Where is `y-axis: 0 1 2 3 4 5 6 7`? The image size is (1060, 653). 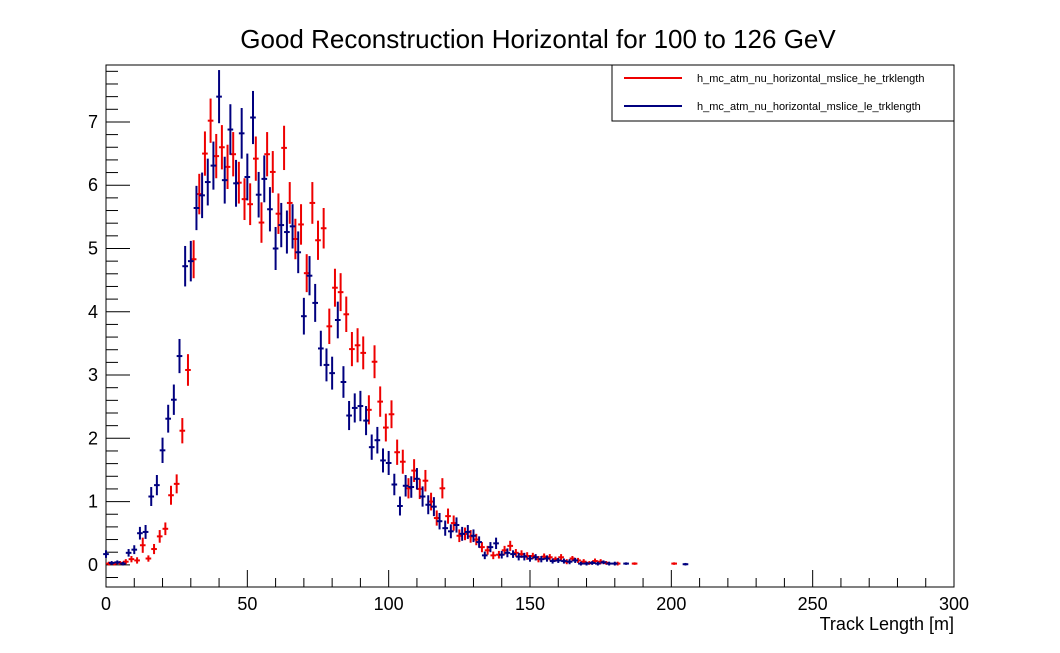 y-axis: 0 1 2 3 4 5 6 7 is located at coordinates (109, 324).